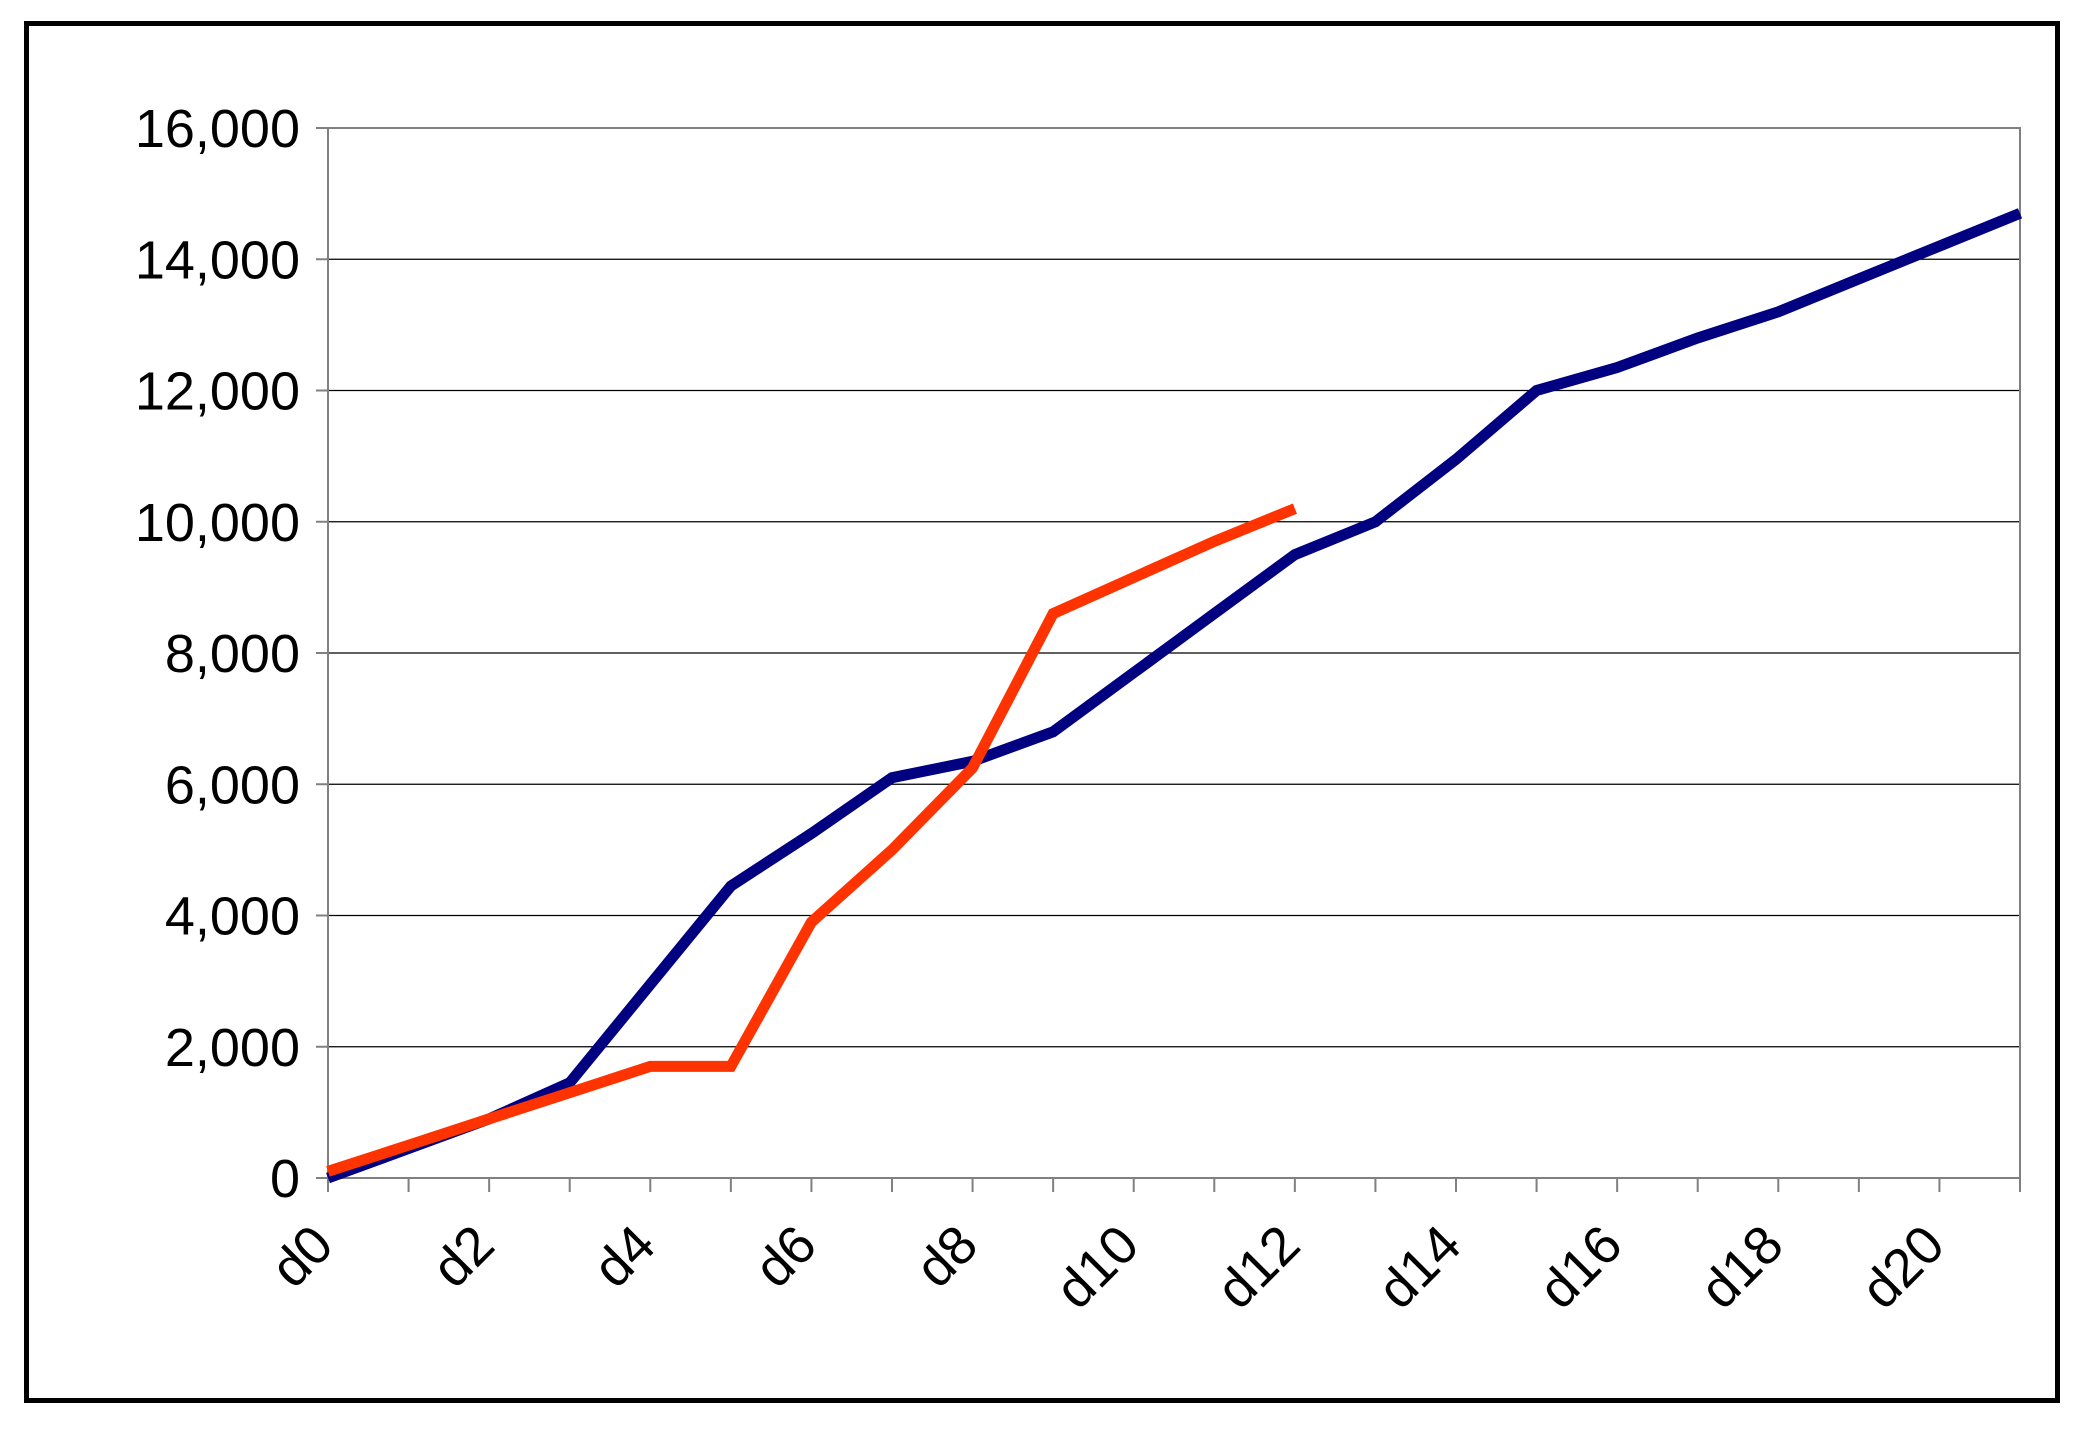  What do you see at coordinates (232, 785) in the screenshot?
I see `y-tick-label: 6,000` at bounding box center [232, 785].